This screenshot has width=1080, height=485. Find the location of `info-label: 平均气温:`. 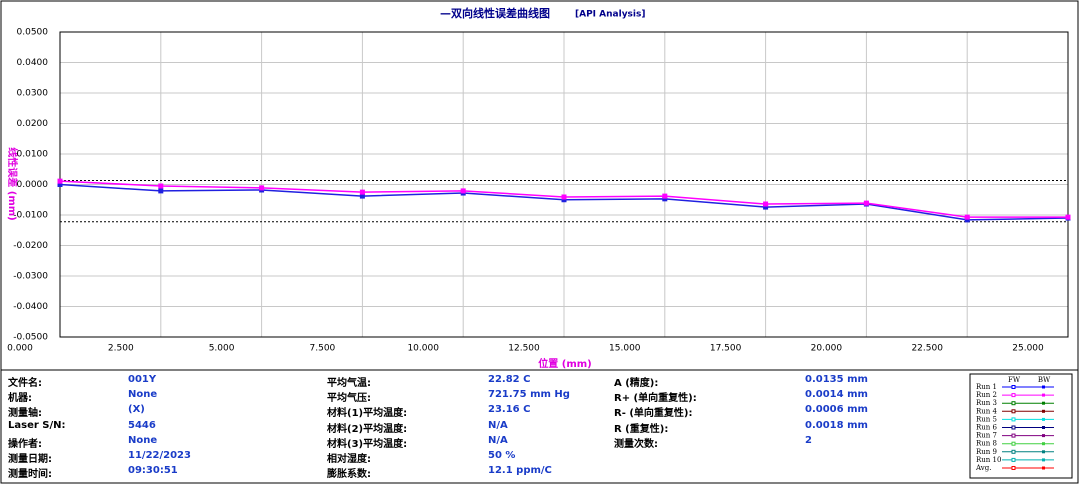

info-label: 平均气温: is located at coordinates (349, 383).